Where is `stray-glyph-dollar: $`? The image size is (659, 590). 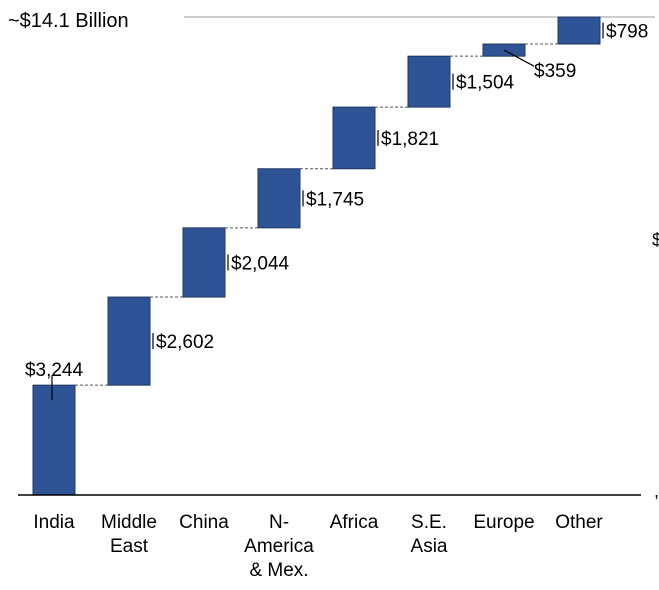
stray-glyph-dollar: $ is located at coordinates (655, 240).